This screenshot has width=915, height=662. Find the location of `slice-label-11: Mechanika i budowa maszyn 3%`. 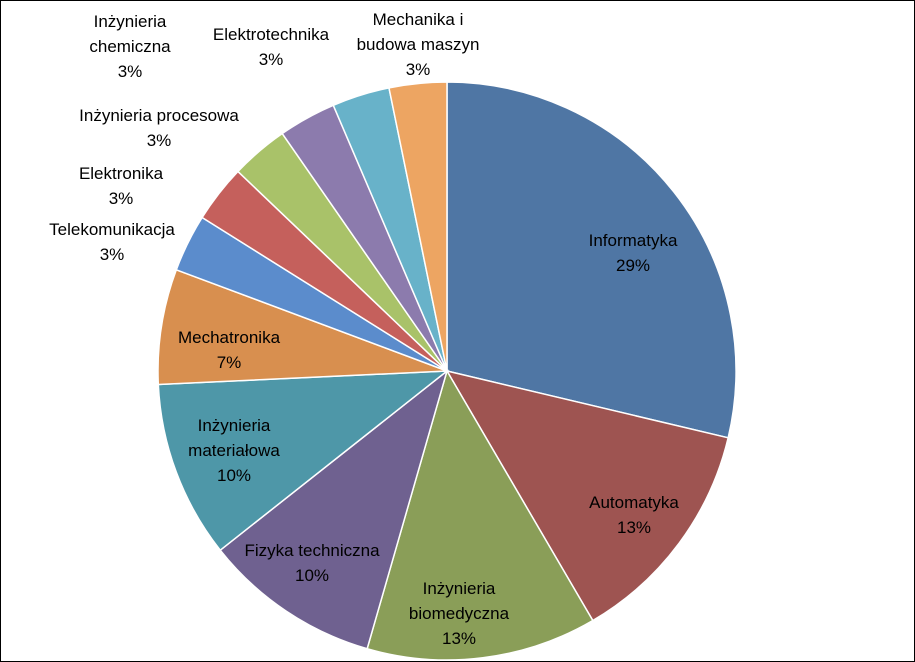

slice-label-11: Mechanika i budowa maszyn 3% is located at coordinates (418, 44).